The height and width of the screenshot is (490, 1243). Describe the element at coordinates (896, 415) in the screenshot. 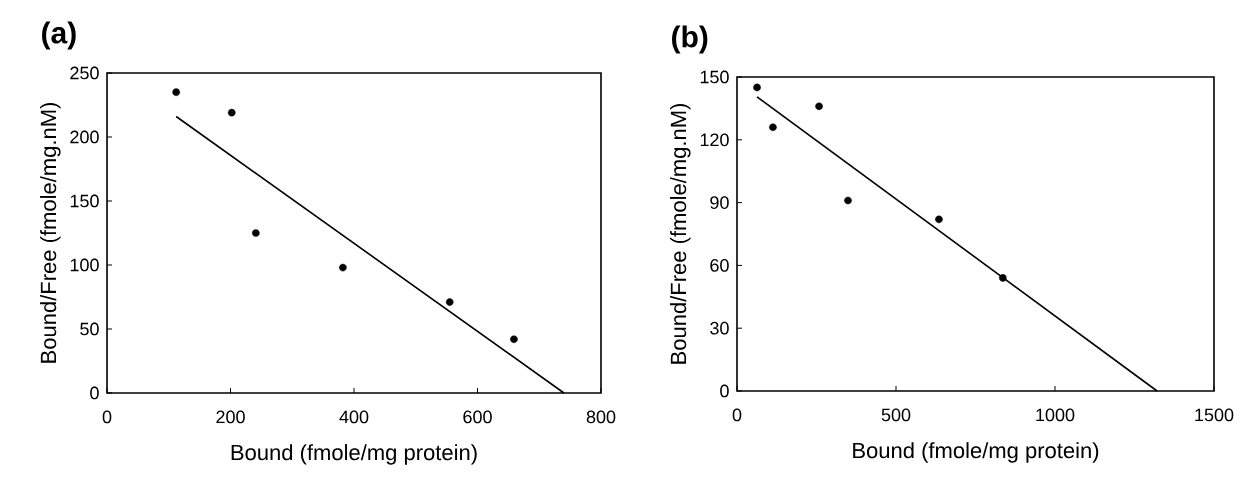

I see `x-tick-label: 500` at that location.